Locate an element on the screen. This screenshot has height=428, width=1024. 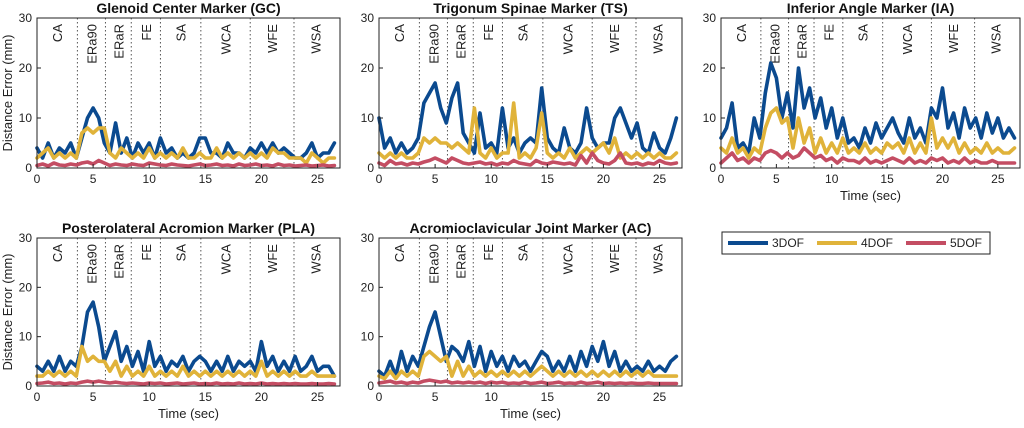
legend: 3DOF 4DOF 5DOF is located at coordinates (856, 243).